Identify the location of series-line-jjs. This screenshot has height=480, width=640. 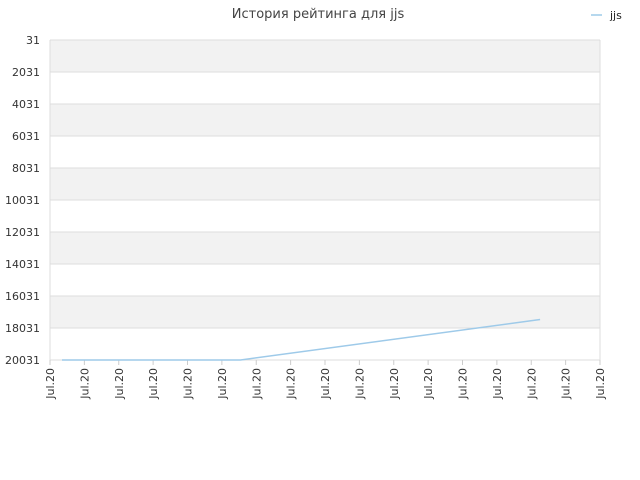
(301, 339).